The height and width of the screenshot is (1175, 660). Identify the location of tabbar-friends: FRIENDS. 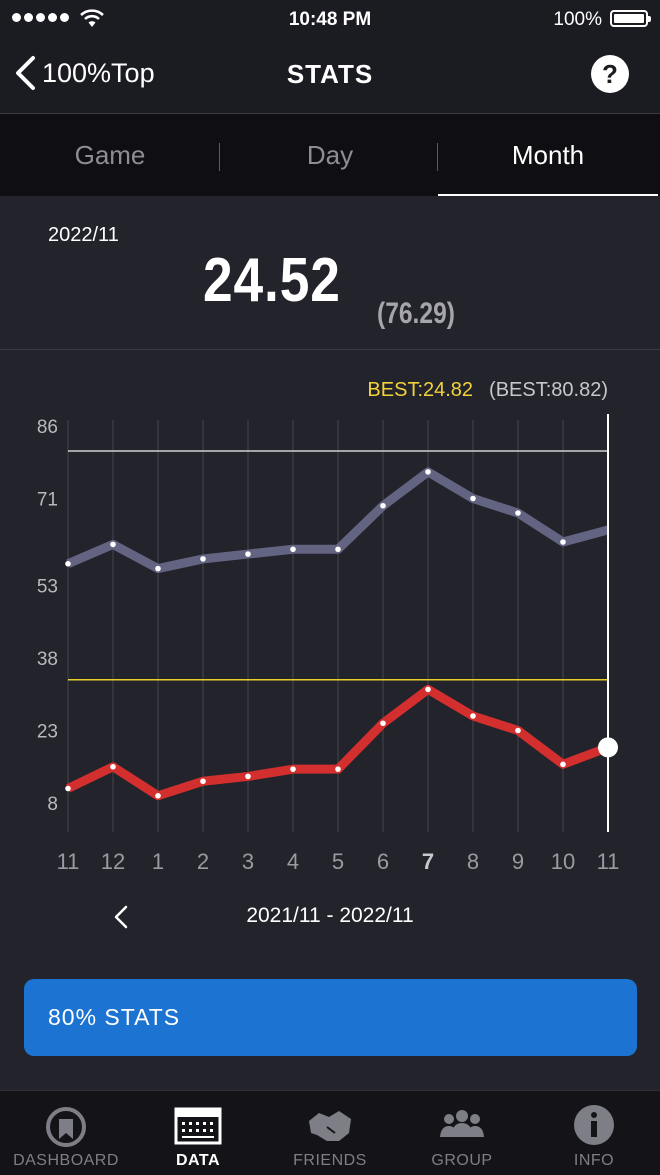
(330, 1133).